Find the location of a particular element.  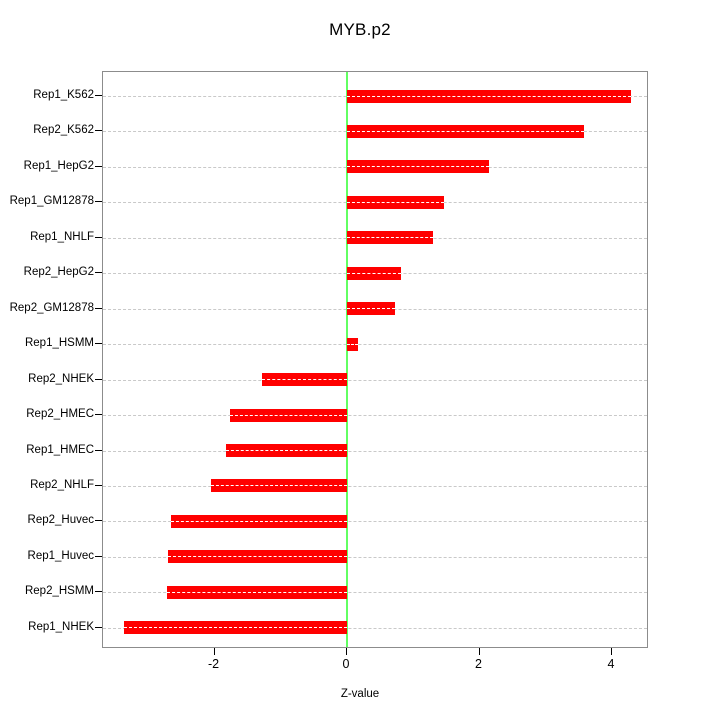

y-axis-tick-label: Rep1_HMEC is located at coordinates (60, 449).